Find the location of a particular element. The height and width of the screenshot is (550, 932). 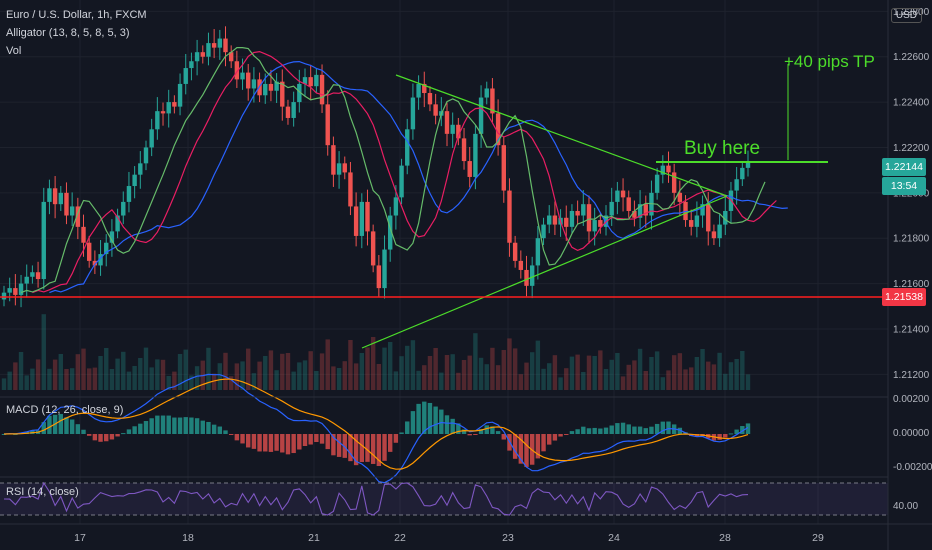

volume-legend: Vol is located at coordinates (14, 51).